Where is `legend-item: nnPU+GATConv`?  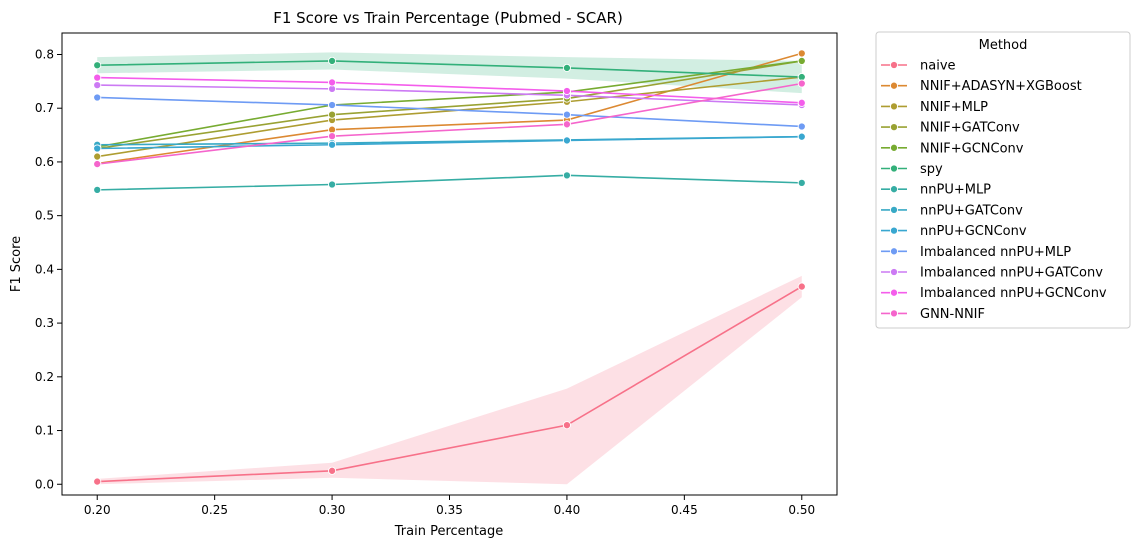 legend-item: nnPU+GATConv is located at coordinates (952, 210).